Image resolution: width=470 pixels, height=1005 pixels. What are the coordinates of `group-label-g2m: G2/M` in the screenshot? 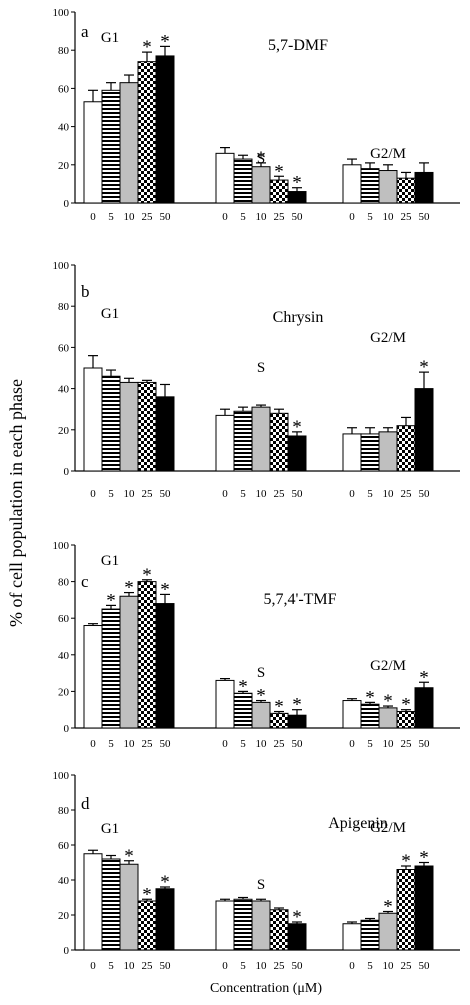 It's located at (388, 338).